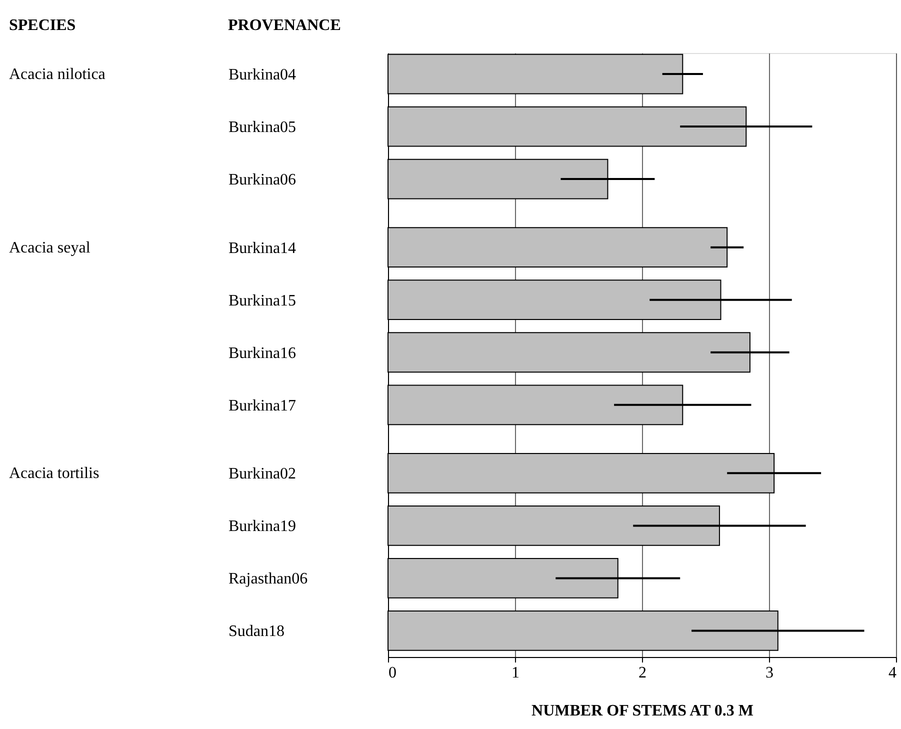 This screenshot has height=729, width=901. What do you see at coordinates (262, 180) in the screenshot?
I see `y-tick-label: Burkina06` at bounding box center [262, 180].